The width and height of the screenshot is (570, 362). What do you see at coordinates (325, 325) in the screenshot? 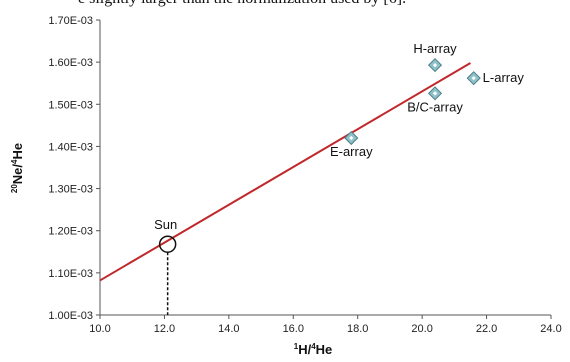
I see `x-axis-ticks: 10.0 12.0 14.0 16.0 18.0 20.0 22.0 24.0` at bounding box center [325, 325].